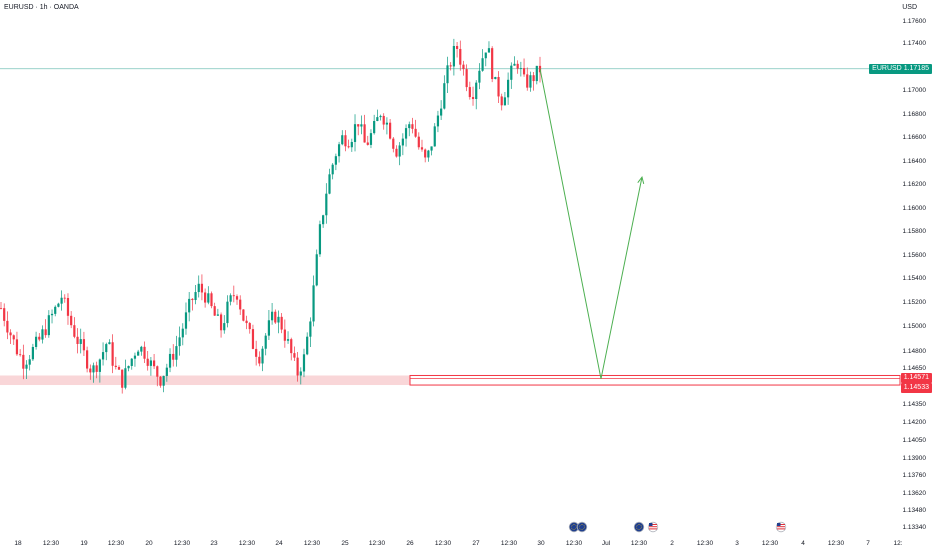  Describe the element at coordinates (915, 510) in the screenshot. I see `y-tick-label: 1.13480` at that location.